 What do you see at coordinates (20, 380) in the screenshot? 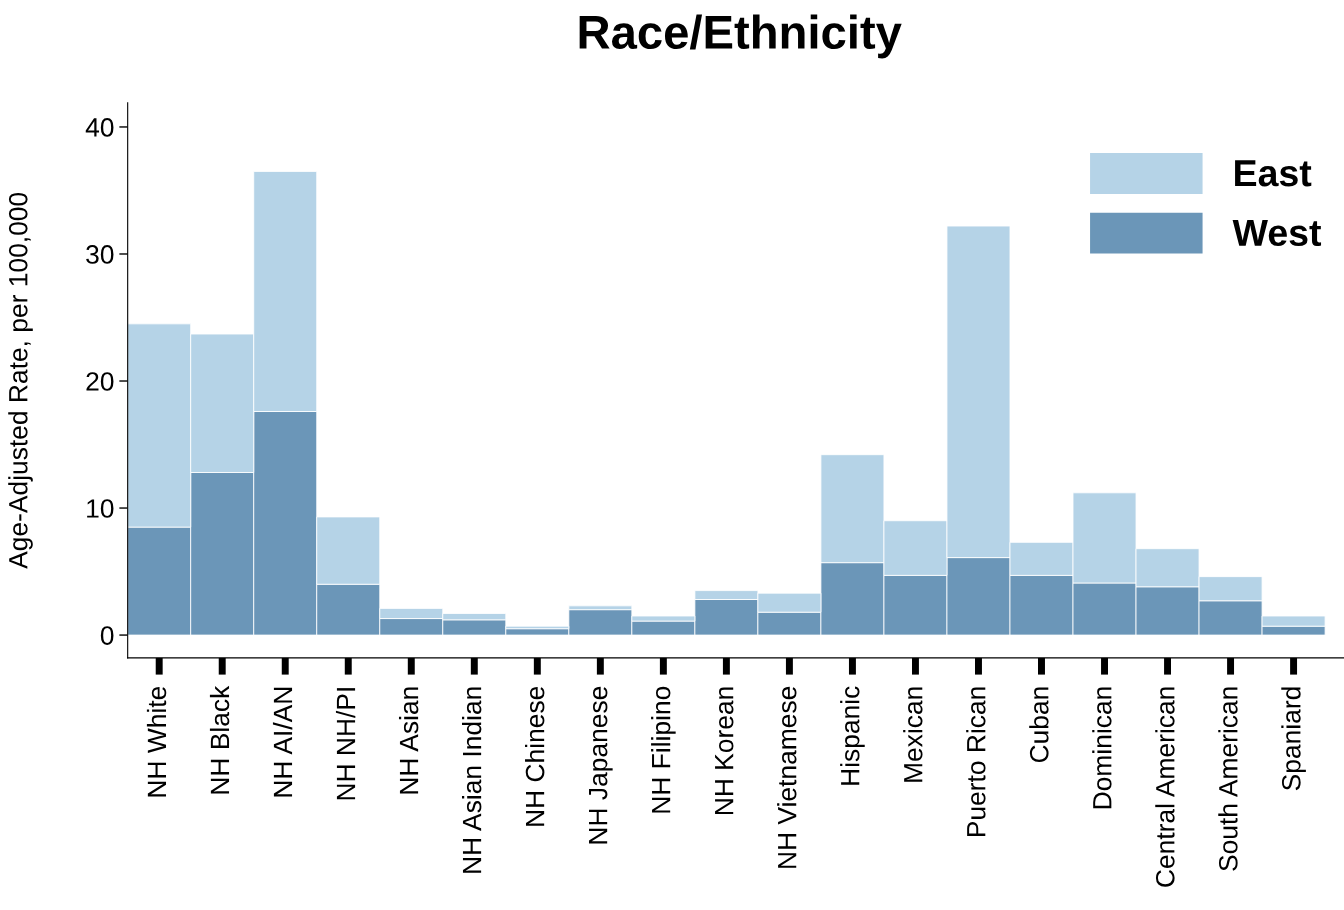
I see `y-axis-title: Age-Adjusted Rate, per 100,000` at bounding box center [20, 380].